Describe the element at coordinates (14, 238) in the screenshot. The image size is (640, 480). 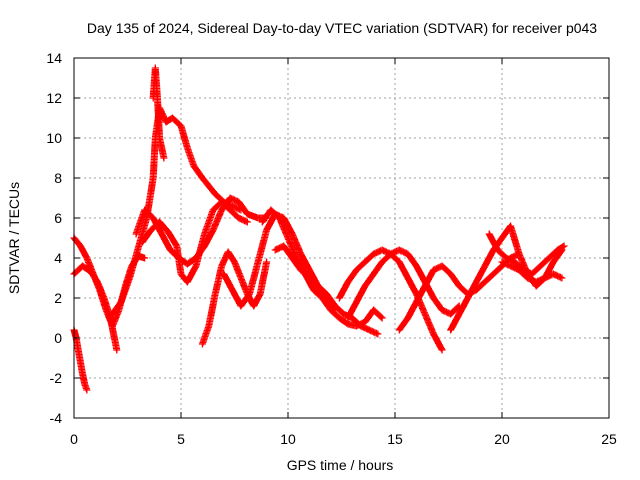
I see `y-axis-label: SDTVAR / TECUs` at that location.